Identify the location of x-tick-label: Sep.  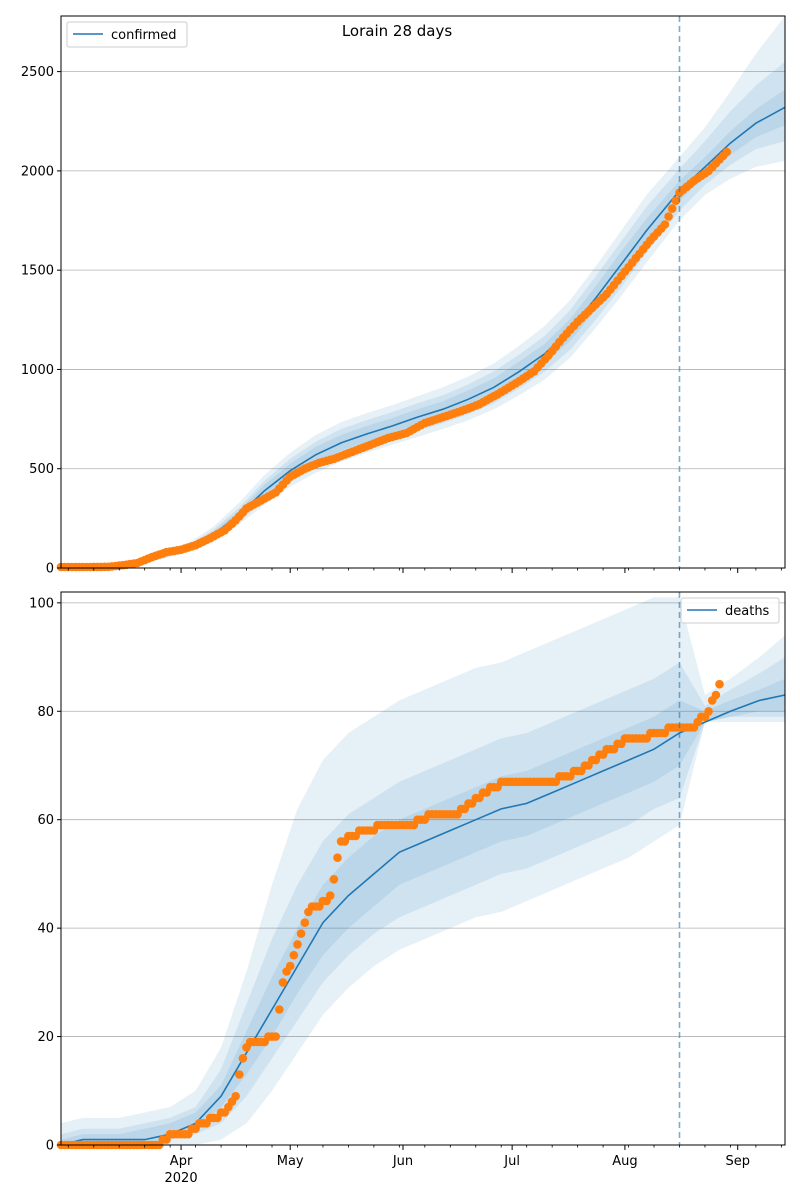
(737, 1161).